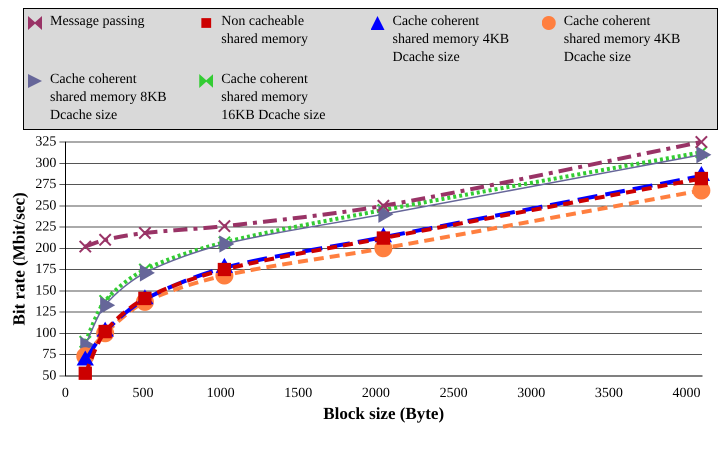 The image size is (725, 452). I want to click on legend-label: Cache coherent shared memory 16KB Dcache size, so click(273, 98).